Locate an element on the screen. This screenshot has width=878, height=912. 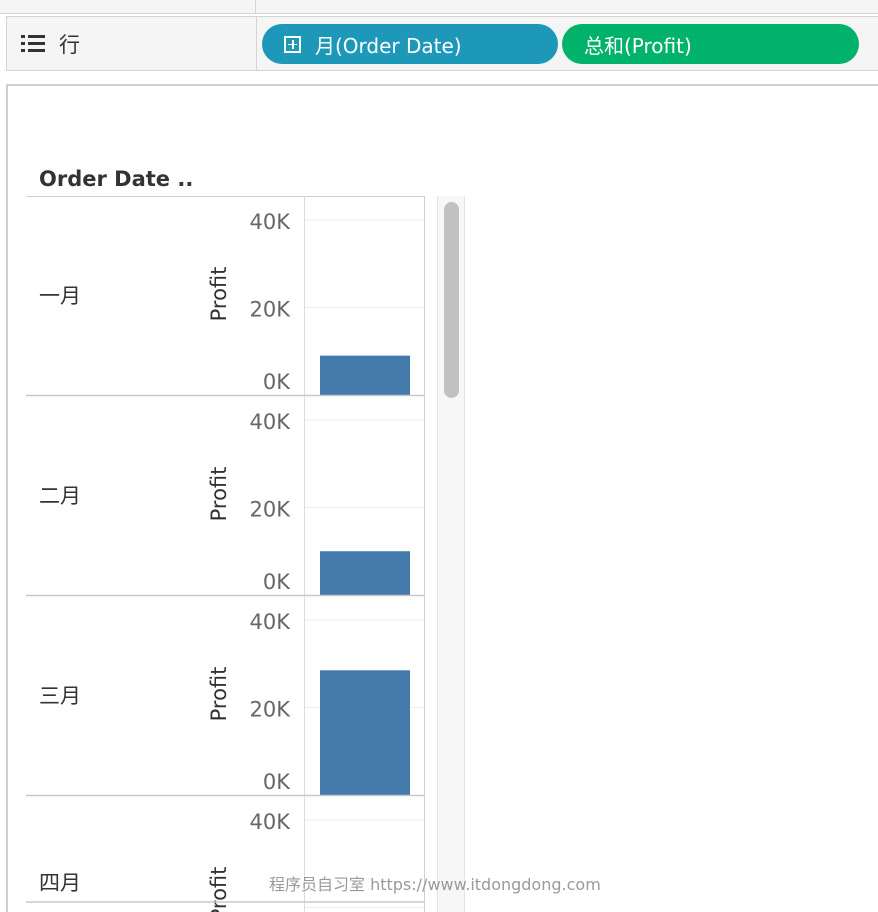
top-shelf-strip is located at coordinates (439, 7).